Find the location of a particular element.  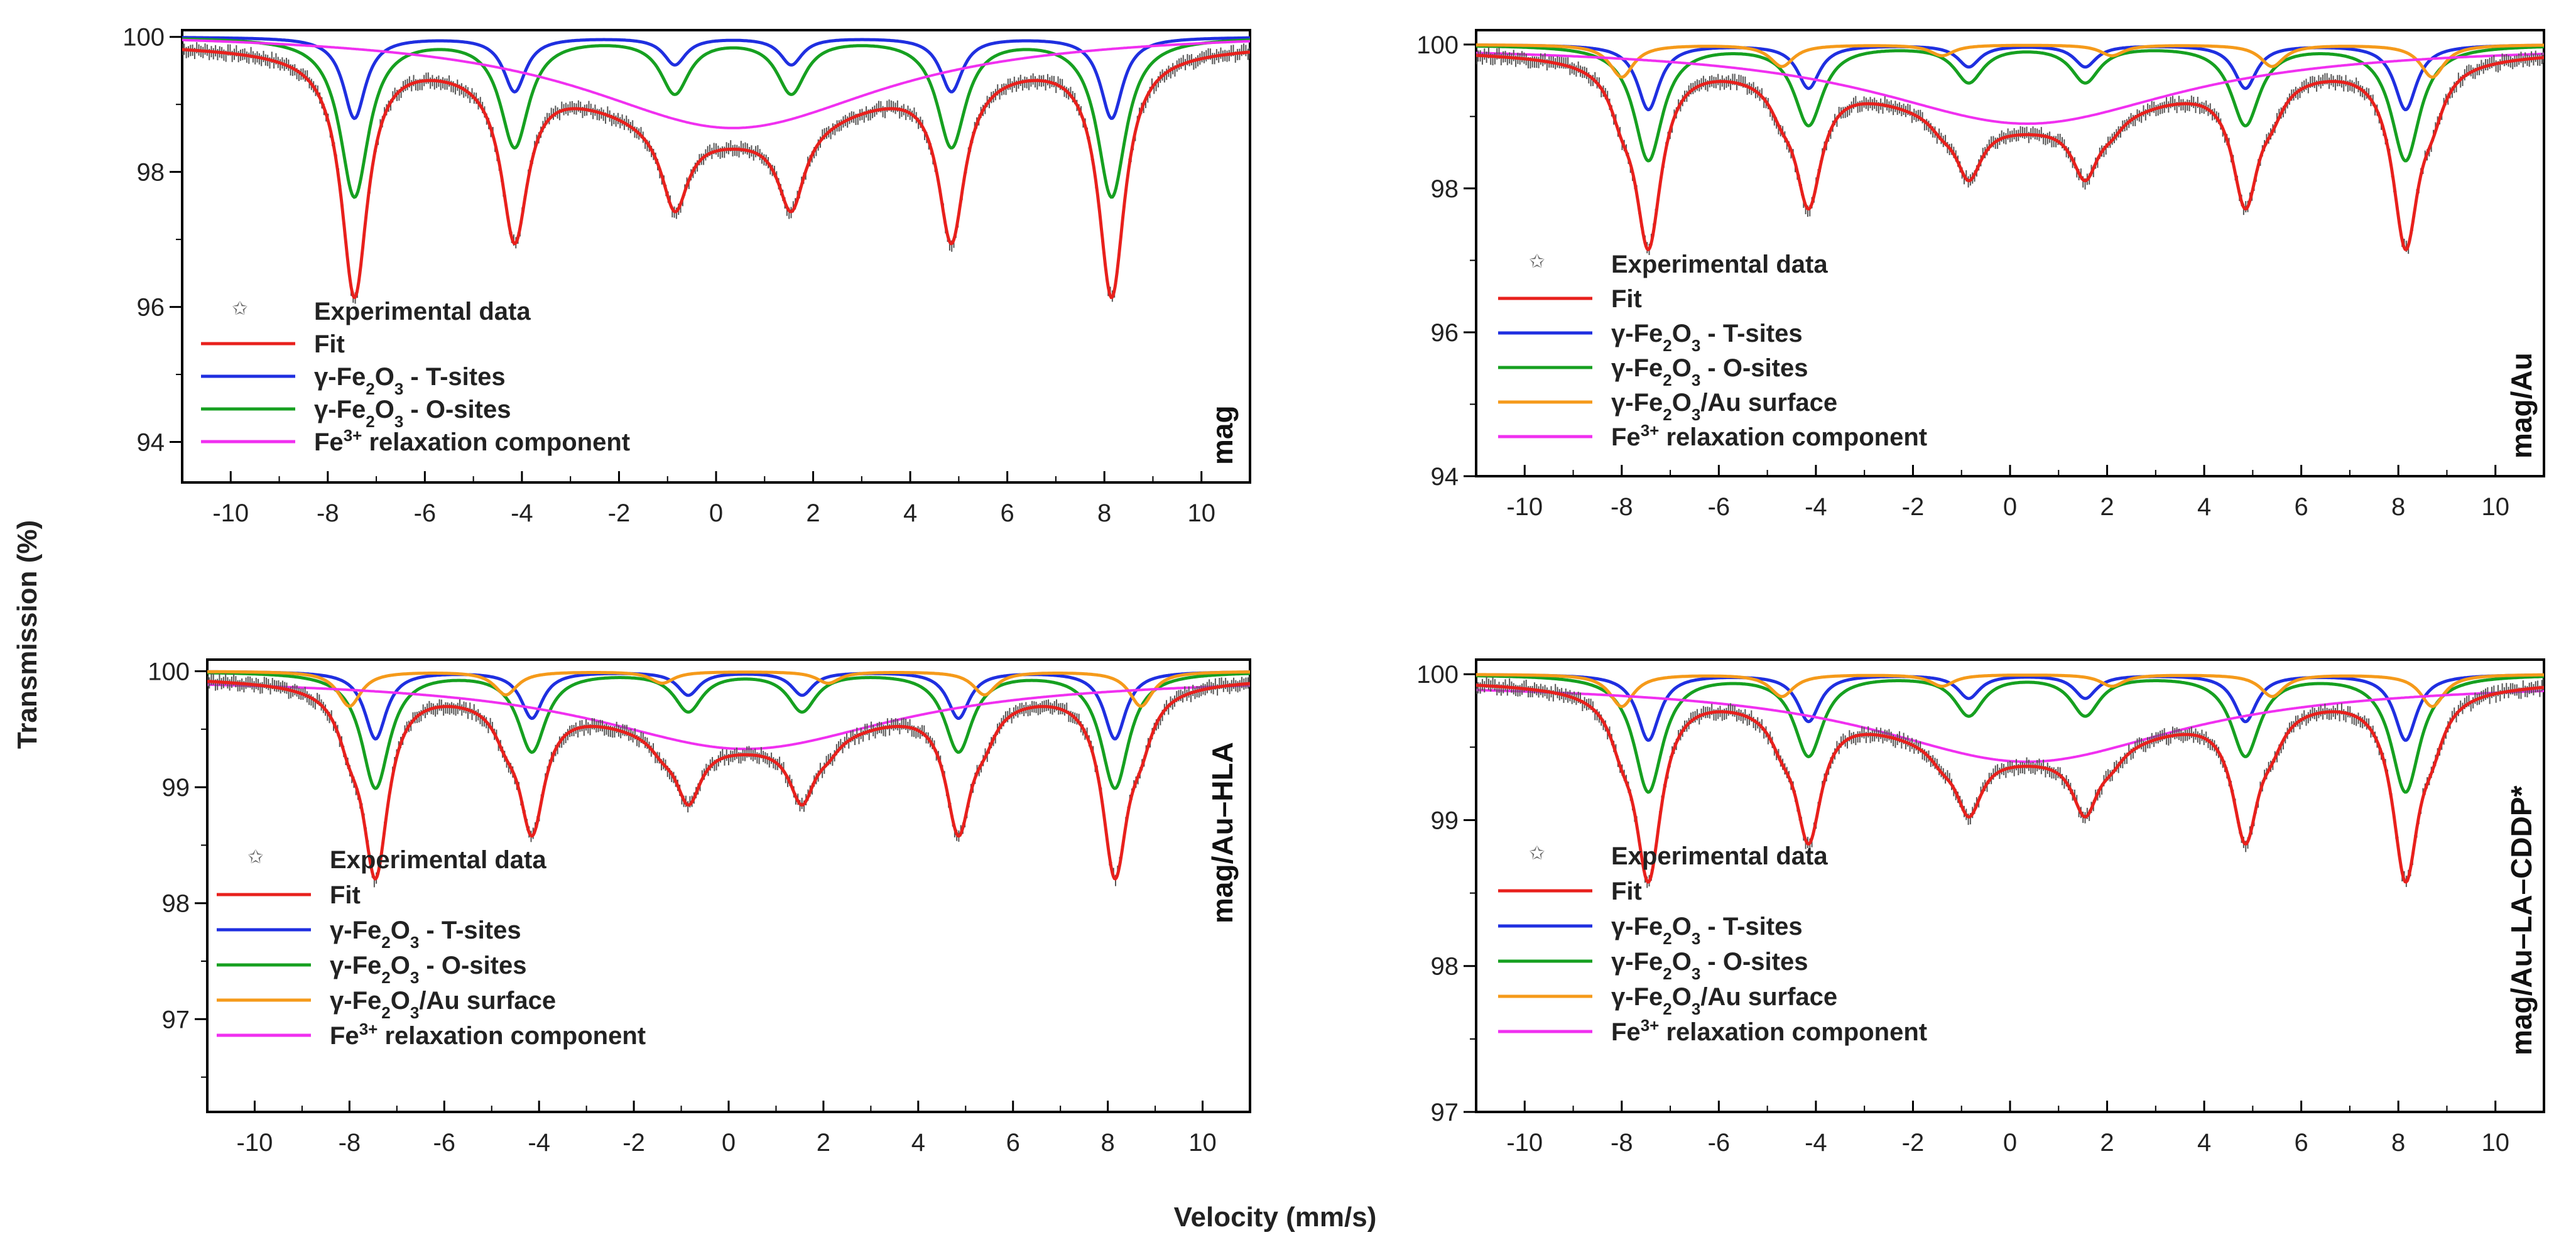

y-axis-title: Transmission (%) is located at coordinates (27, 634).